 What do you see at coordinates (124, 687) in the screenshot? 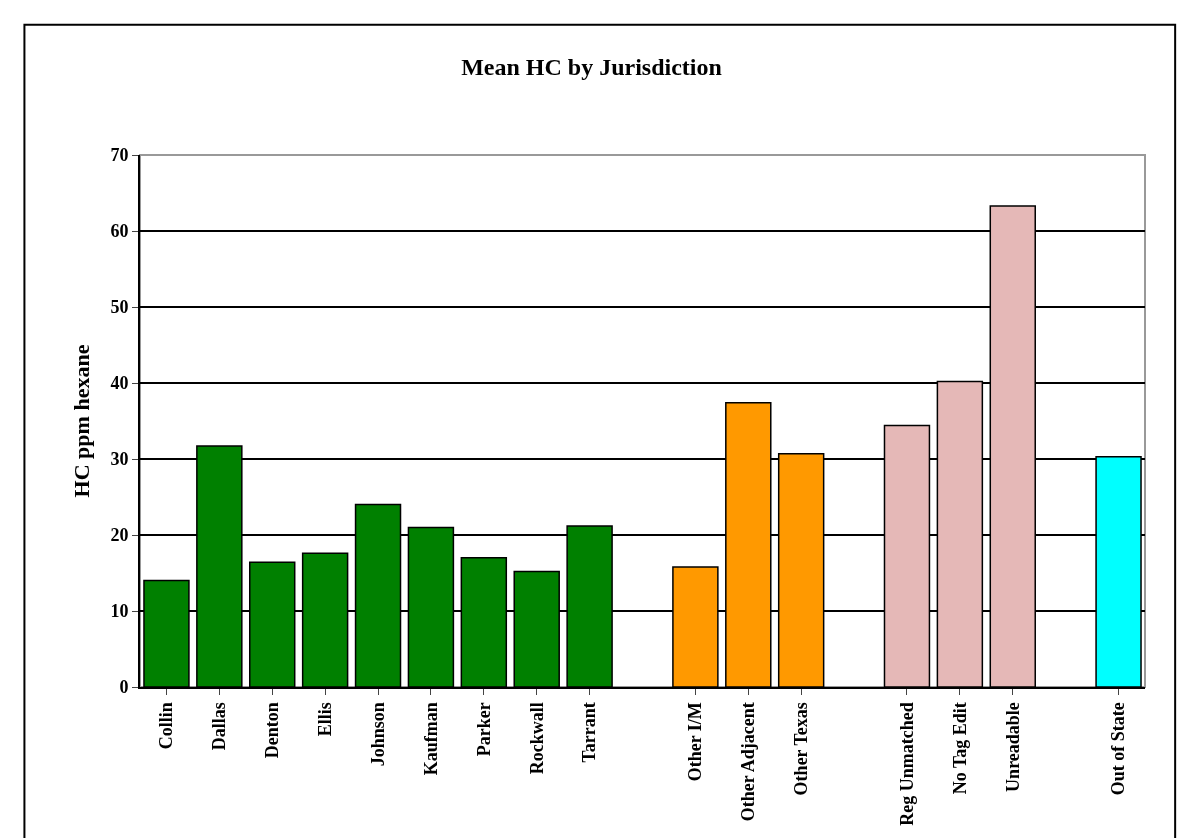
I see `y-tick-label: 0` at bounding box center [124, 687].